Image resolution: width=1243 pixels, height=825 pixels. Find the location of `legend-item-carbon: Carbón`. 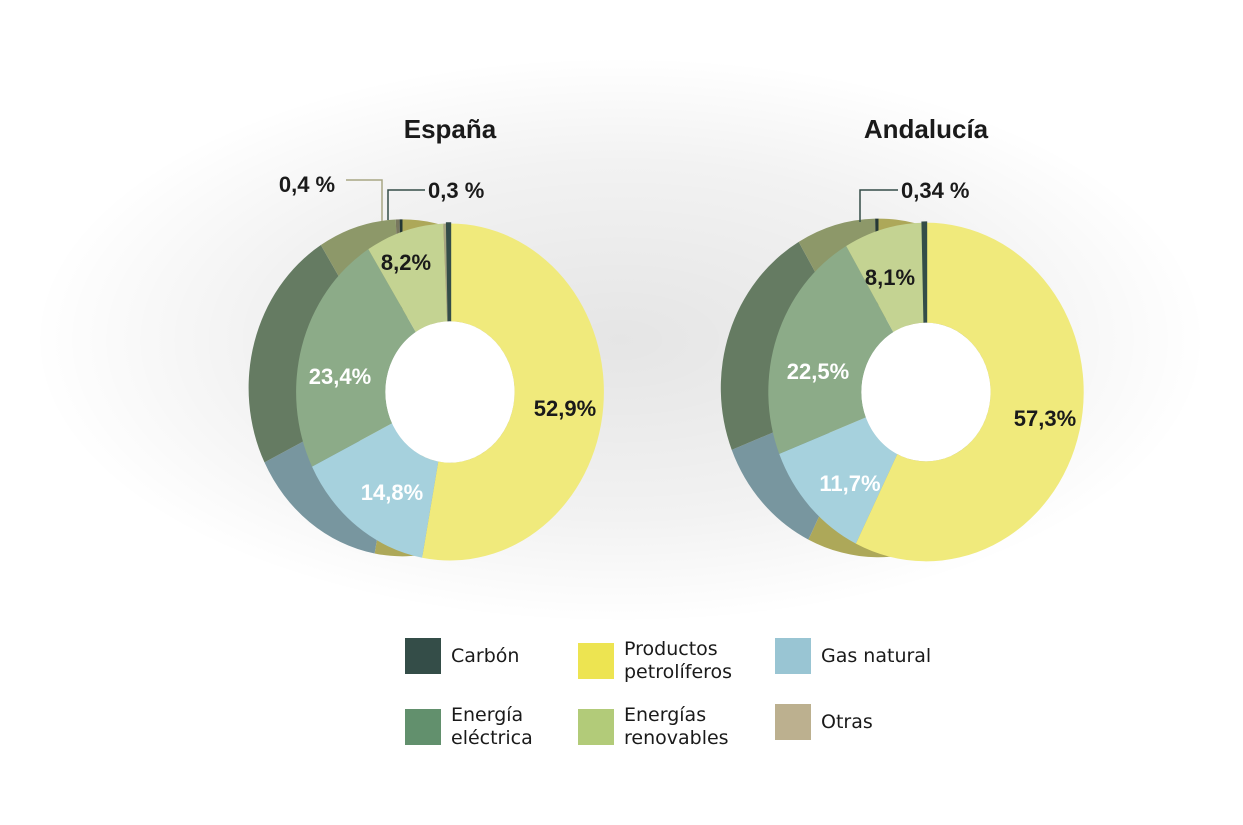

legend-item-carbon: Carbón is located at coordinates (462, 656).